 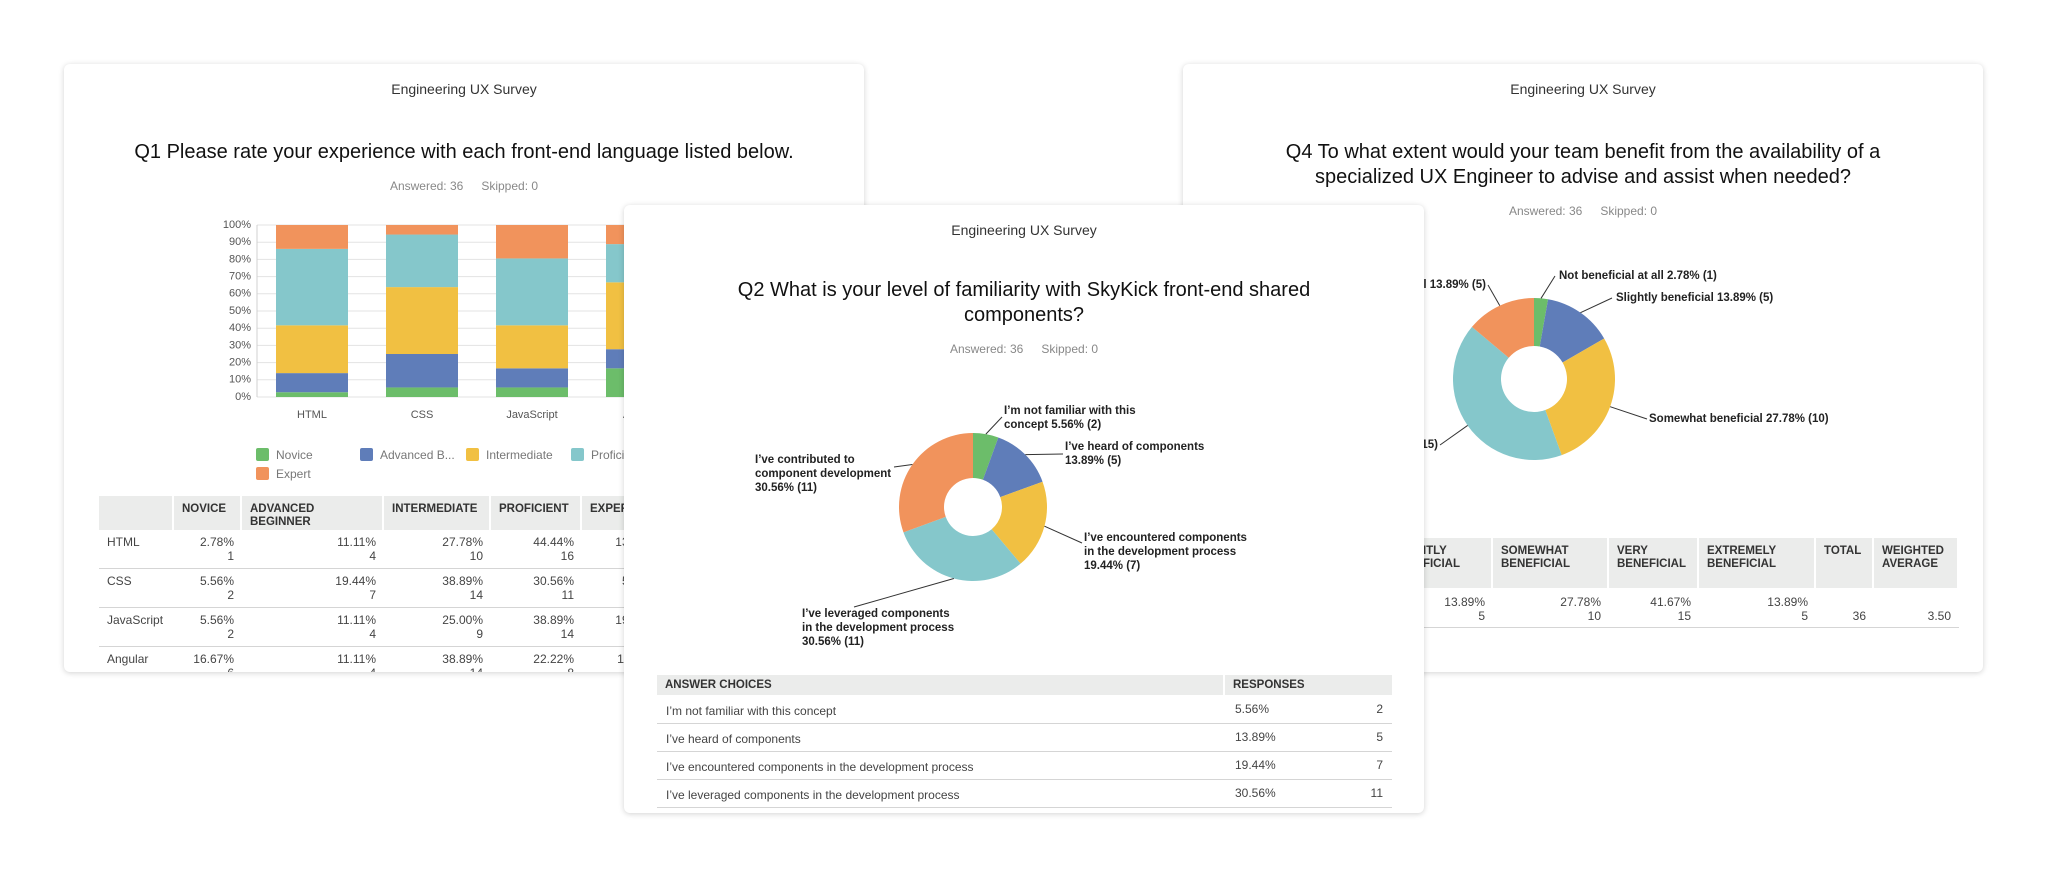 I want to click on chart, so click(x=1543, y=367).